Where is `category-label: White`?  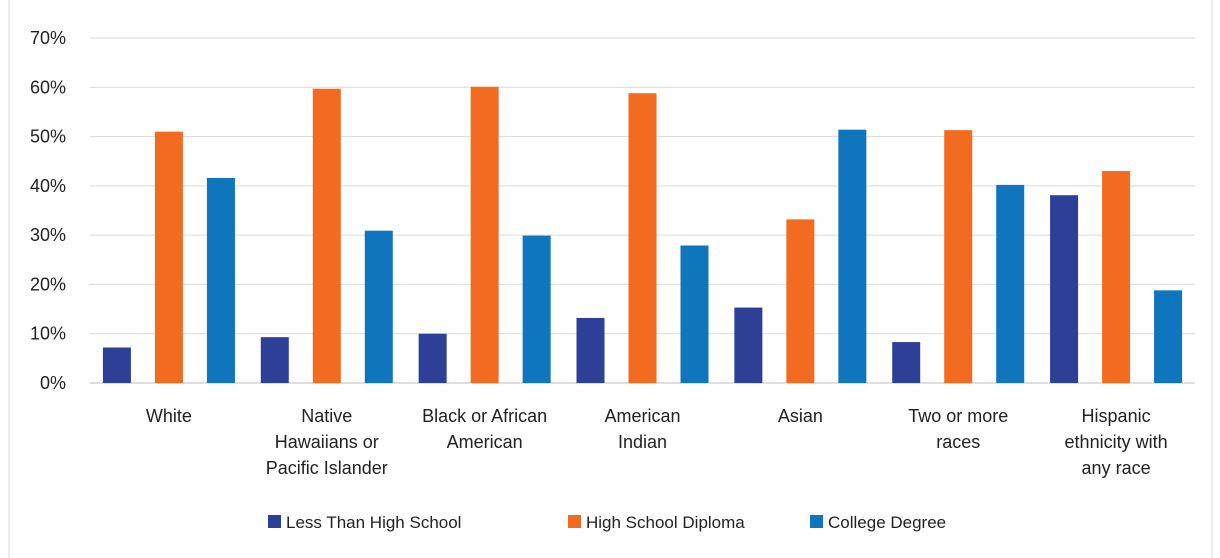
category-label: White is located at coordinates (169, 416).